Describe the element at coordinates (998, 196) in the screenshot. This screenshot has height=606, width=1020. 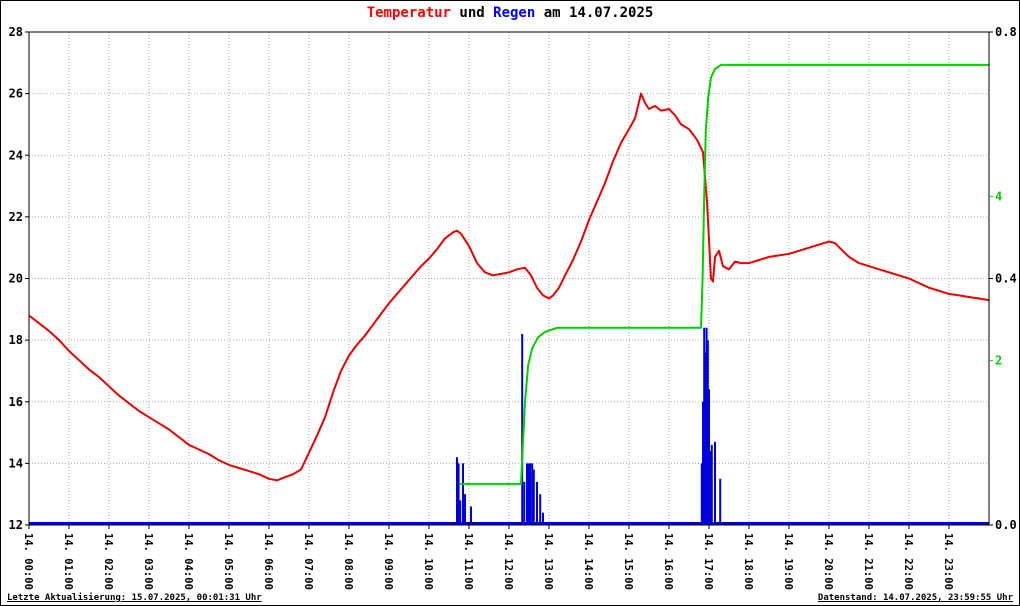
I see `y-rainsum-tick-label: 4` at that location.